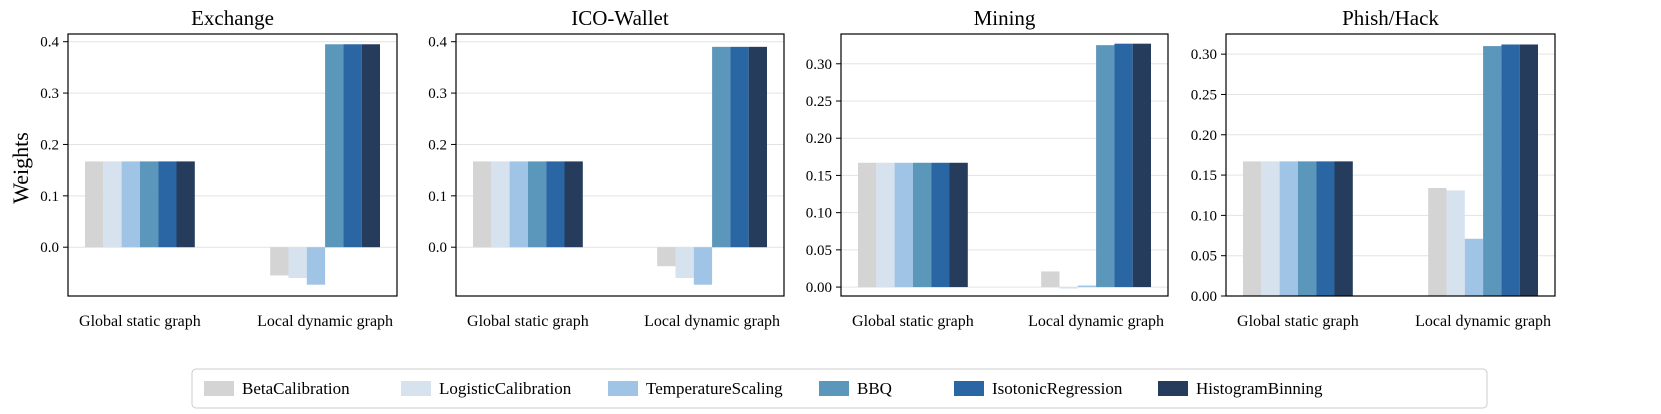 The image size is (1661, 414). Describe the element at coordinates (49, 94) in the screenshot. I see `y-tick-label: 0.3` at that location.